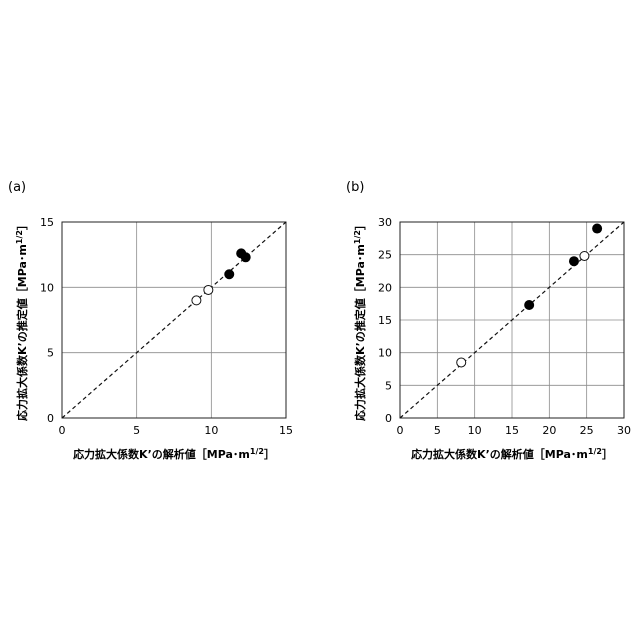 The width and height of the screenshot is (640, 640). I want to click on panel-label: (b), so click(355, 187).